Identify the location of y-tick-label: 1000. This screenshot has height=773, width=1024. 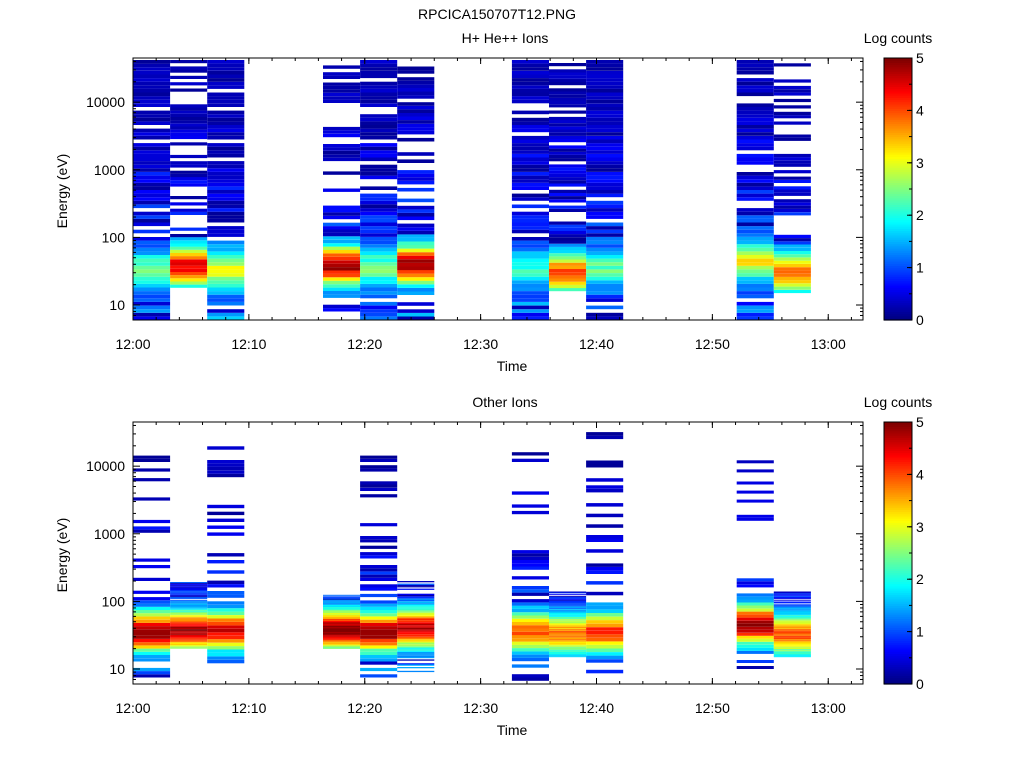
(109, 534).